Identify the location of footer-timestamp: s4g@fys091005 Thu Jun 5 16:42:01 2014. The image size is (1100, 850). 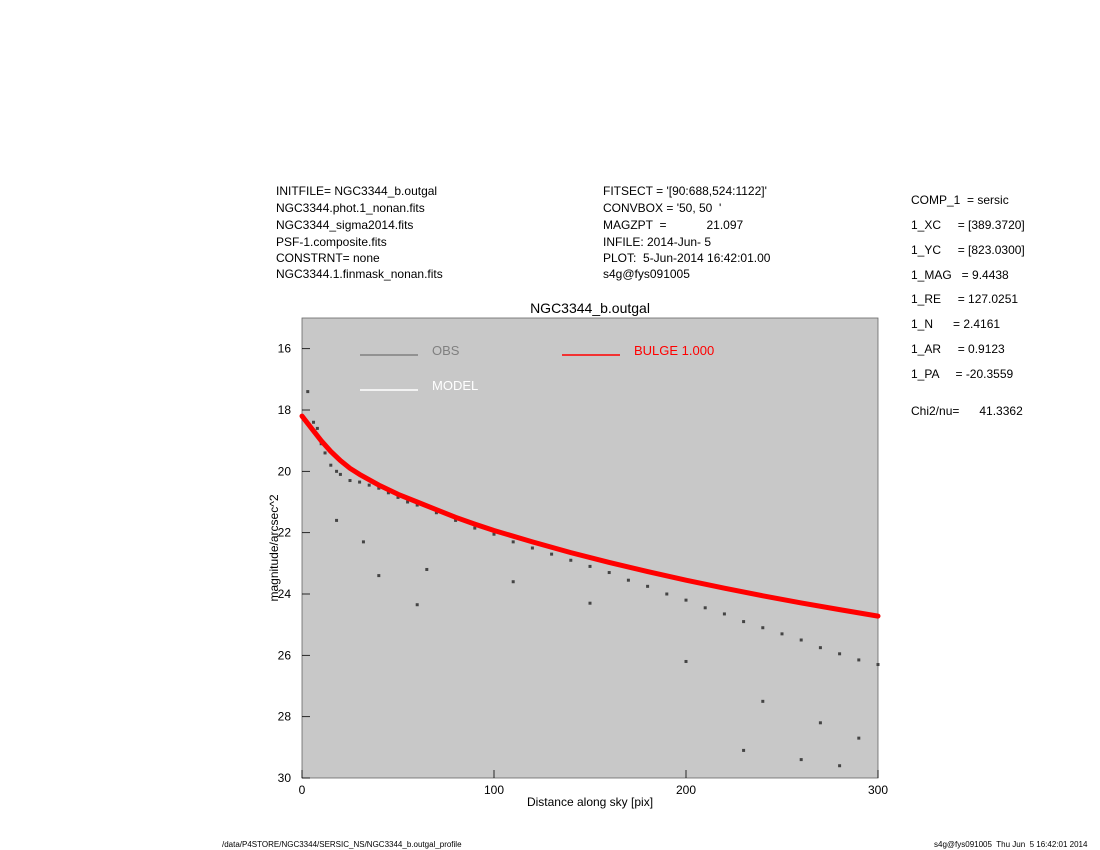
(1011, 844).